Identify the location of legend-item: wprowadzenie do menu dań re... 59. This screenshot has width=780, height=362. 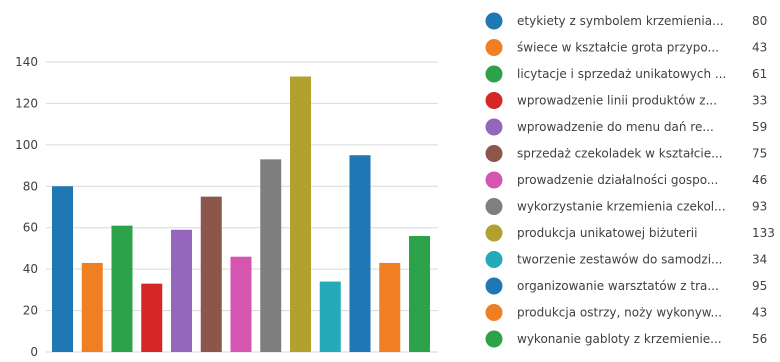
(626, 127).